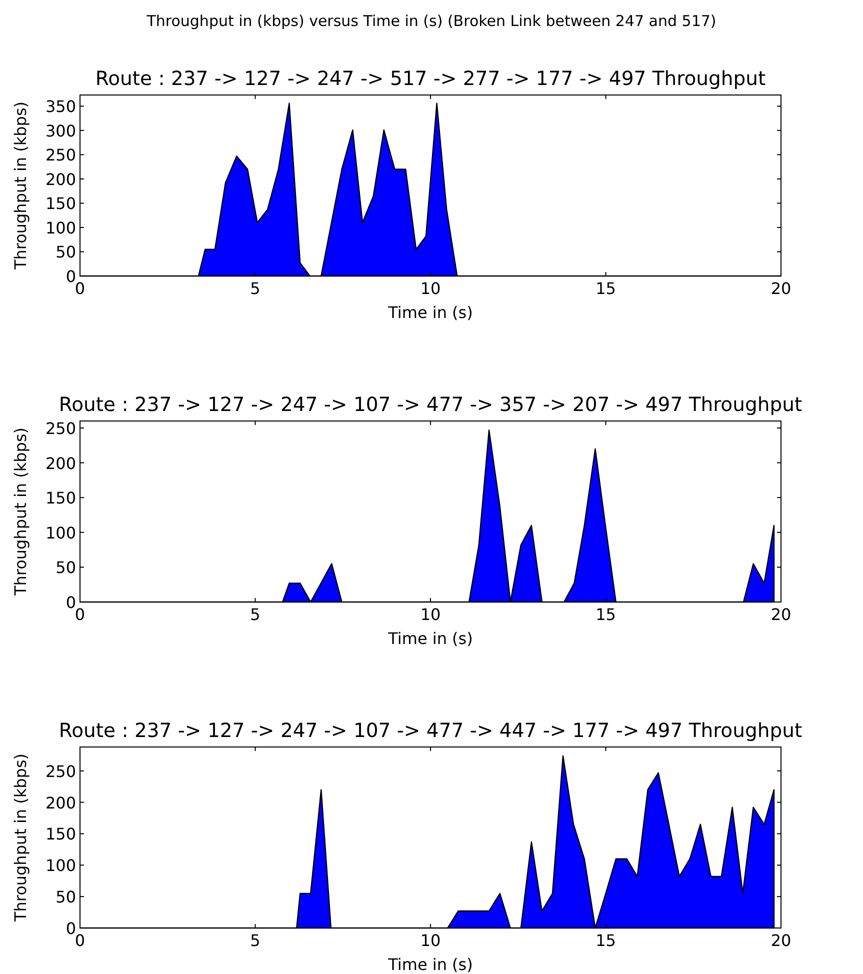 Image resolution: width=863 pixels, height=974 pixels. Describe the element at coordinates (60, 130) in the screenshot. I see `y-tick-label: 300` at that location.